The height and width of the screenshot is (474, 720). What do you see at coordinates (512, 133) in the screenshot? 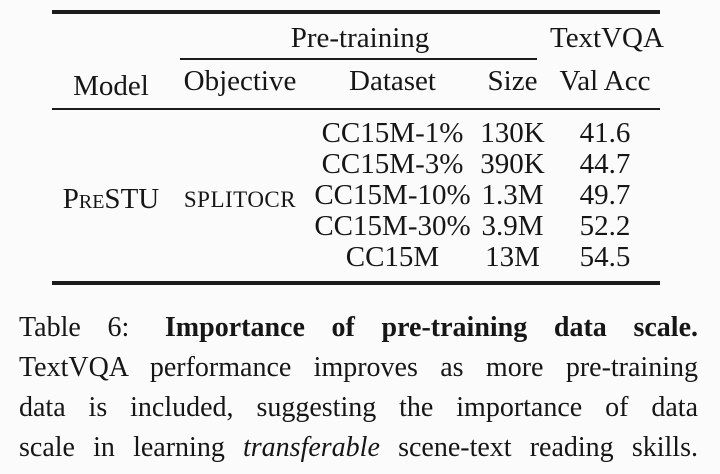
I see `size-cell: 130K` at bounding box center [512, 133].